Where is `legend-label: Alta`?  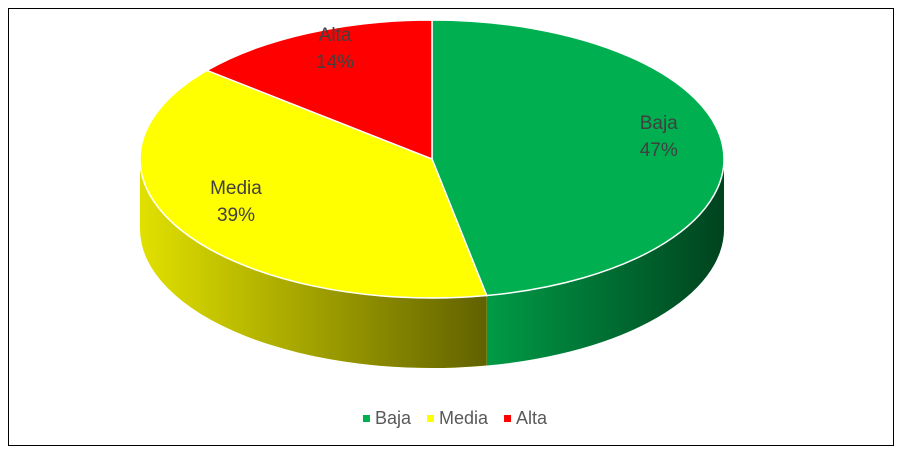 legend-label: Alta is located at coordinates (532, 418).